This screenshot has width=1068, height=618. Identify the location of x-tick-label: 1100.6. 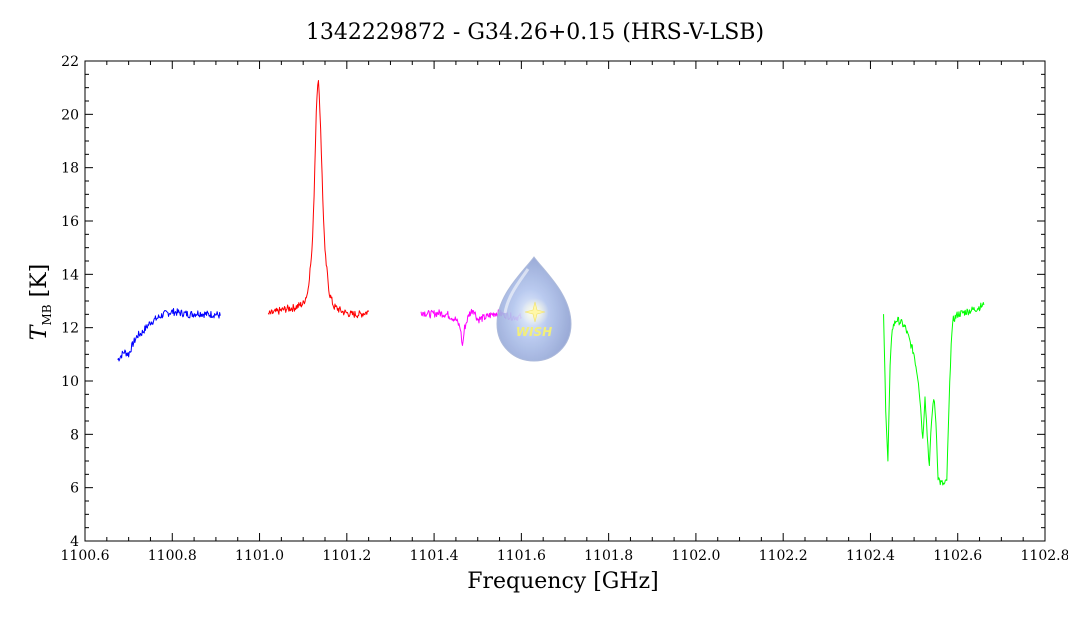
(85, 556).